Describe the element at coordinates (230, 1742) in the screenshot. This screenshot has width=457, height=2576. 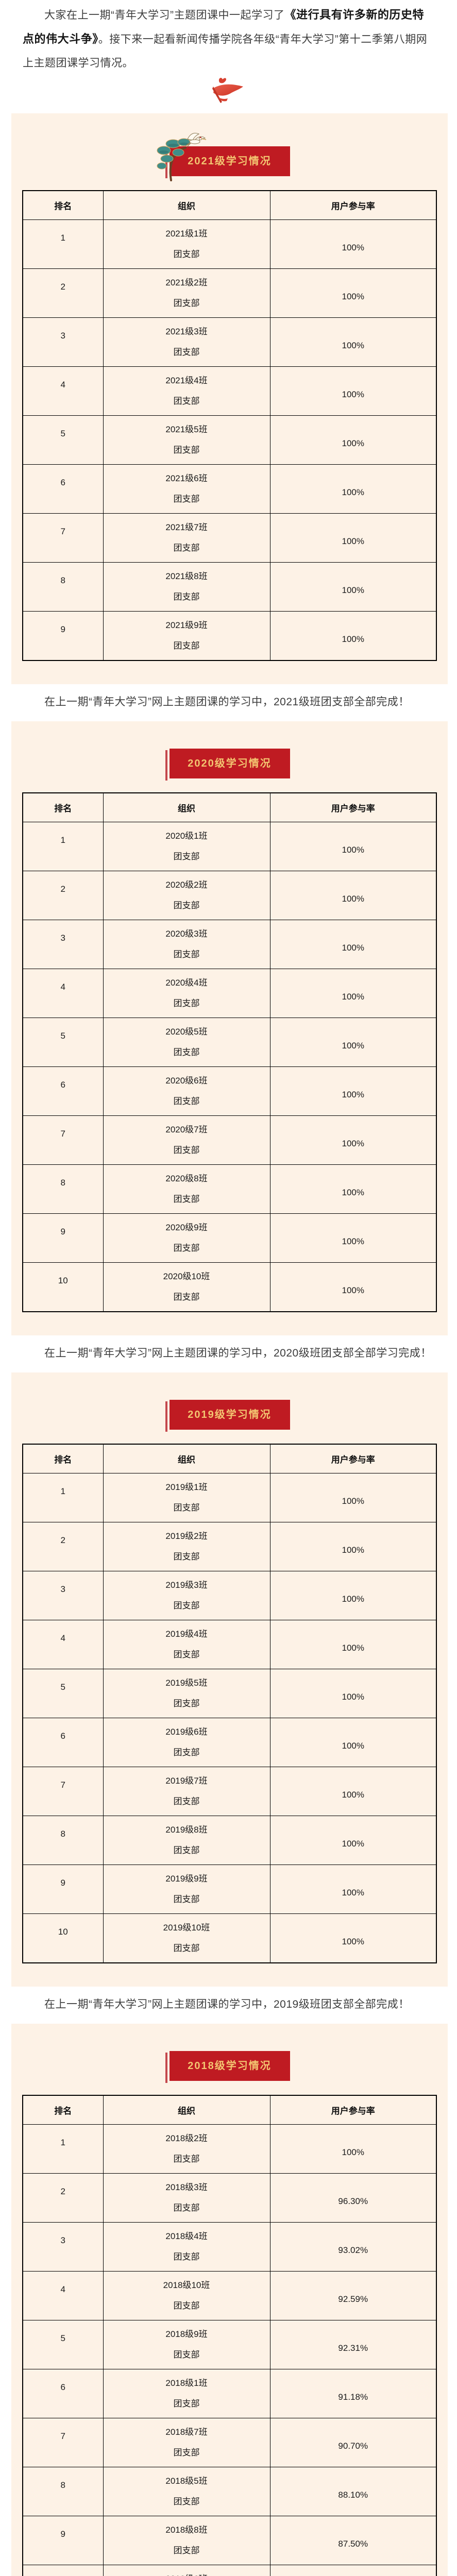
I see `table-row: 6 2019级6班 团支部 100%` at that location.